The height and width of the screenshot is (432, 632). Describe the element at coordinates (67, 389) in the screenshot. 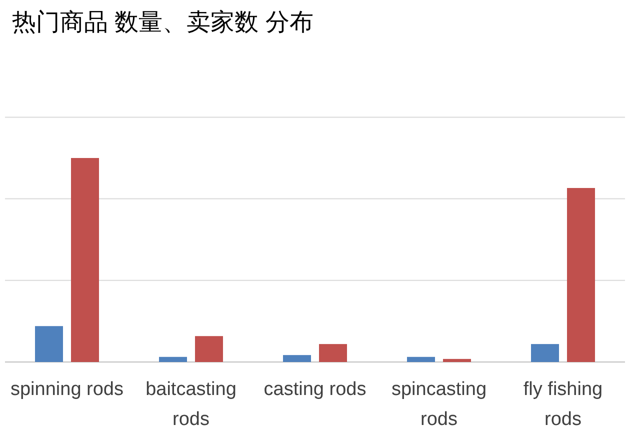

I see `x-tick-label: spinning rods` at that location.